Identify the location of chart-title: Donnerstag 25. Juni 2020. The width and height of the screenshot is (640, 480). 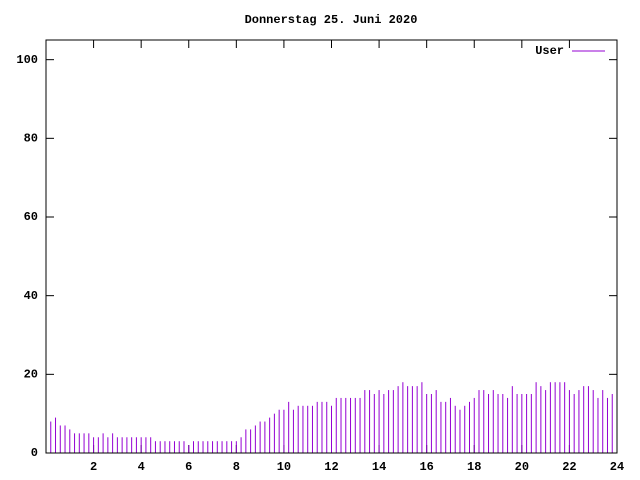
(331, 20).